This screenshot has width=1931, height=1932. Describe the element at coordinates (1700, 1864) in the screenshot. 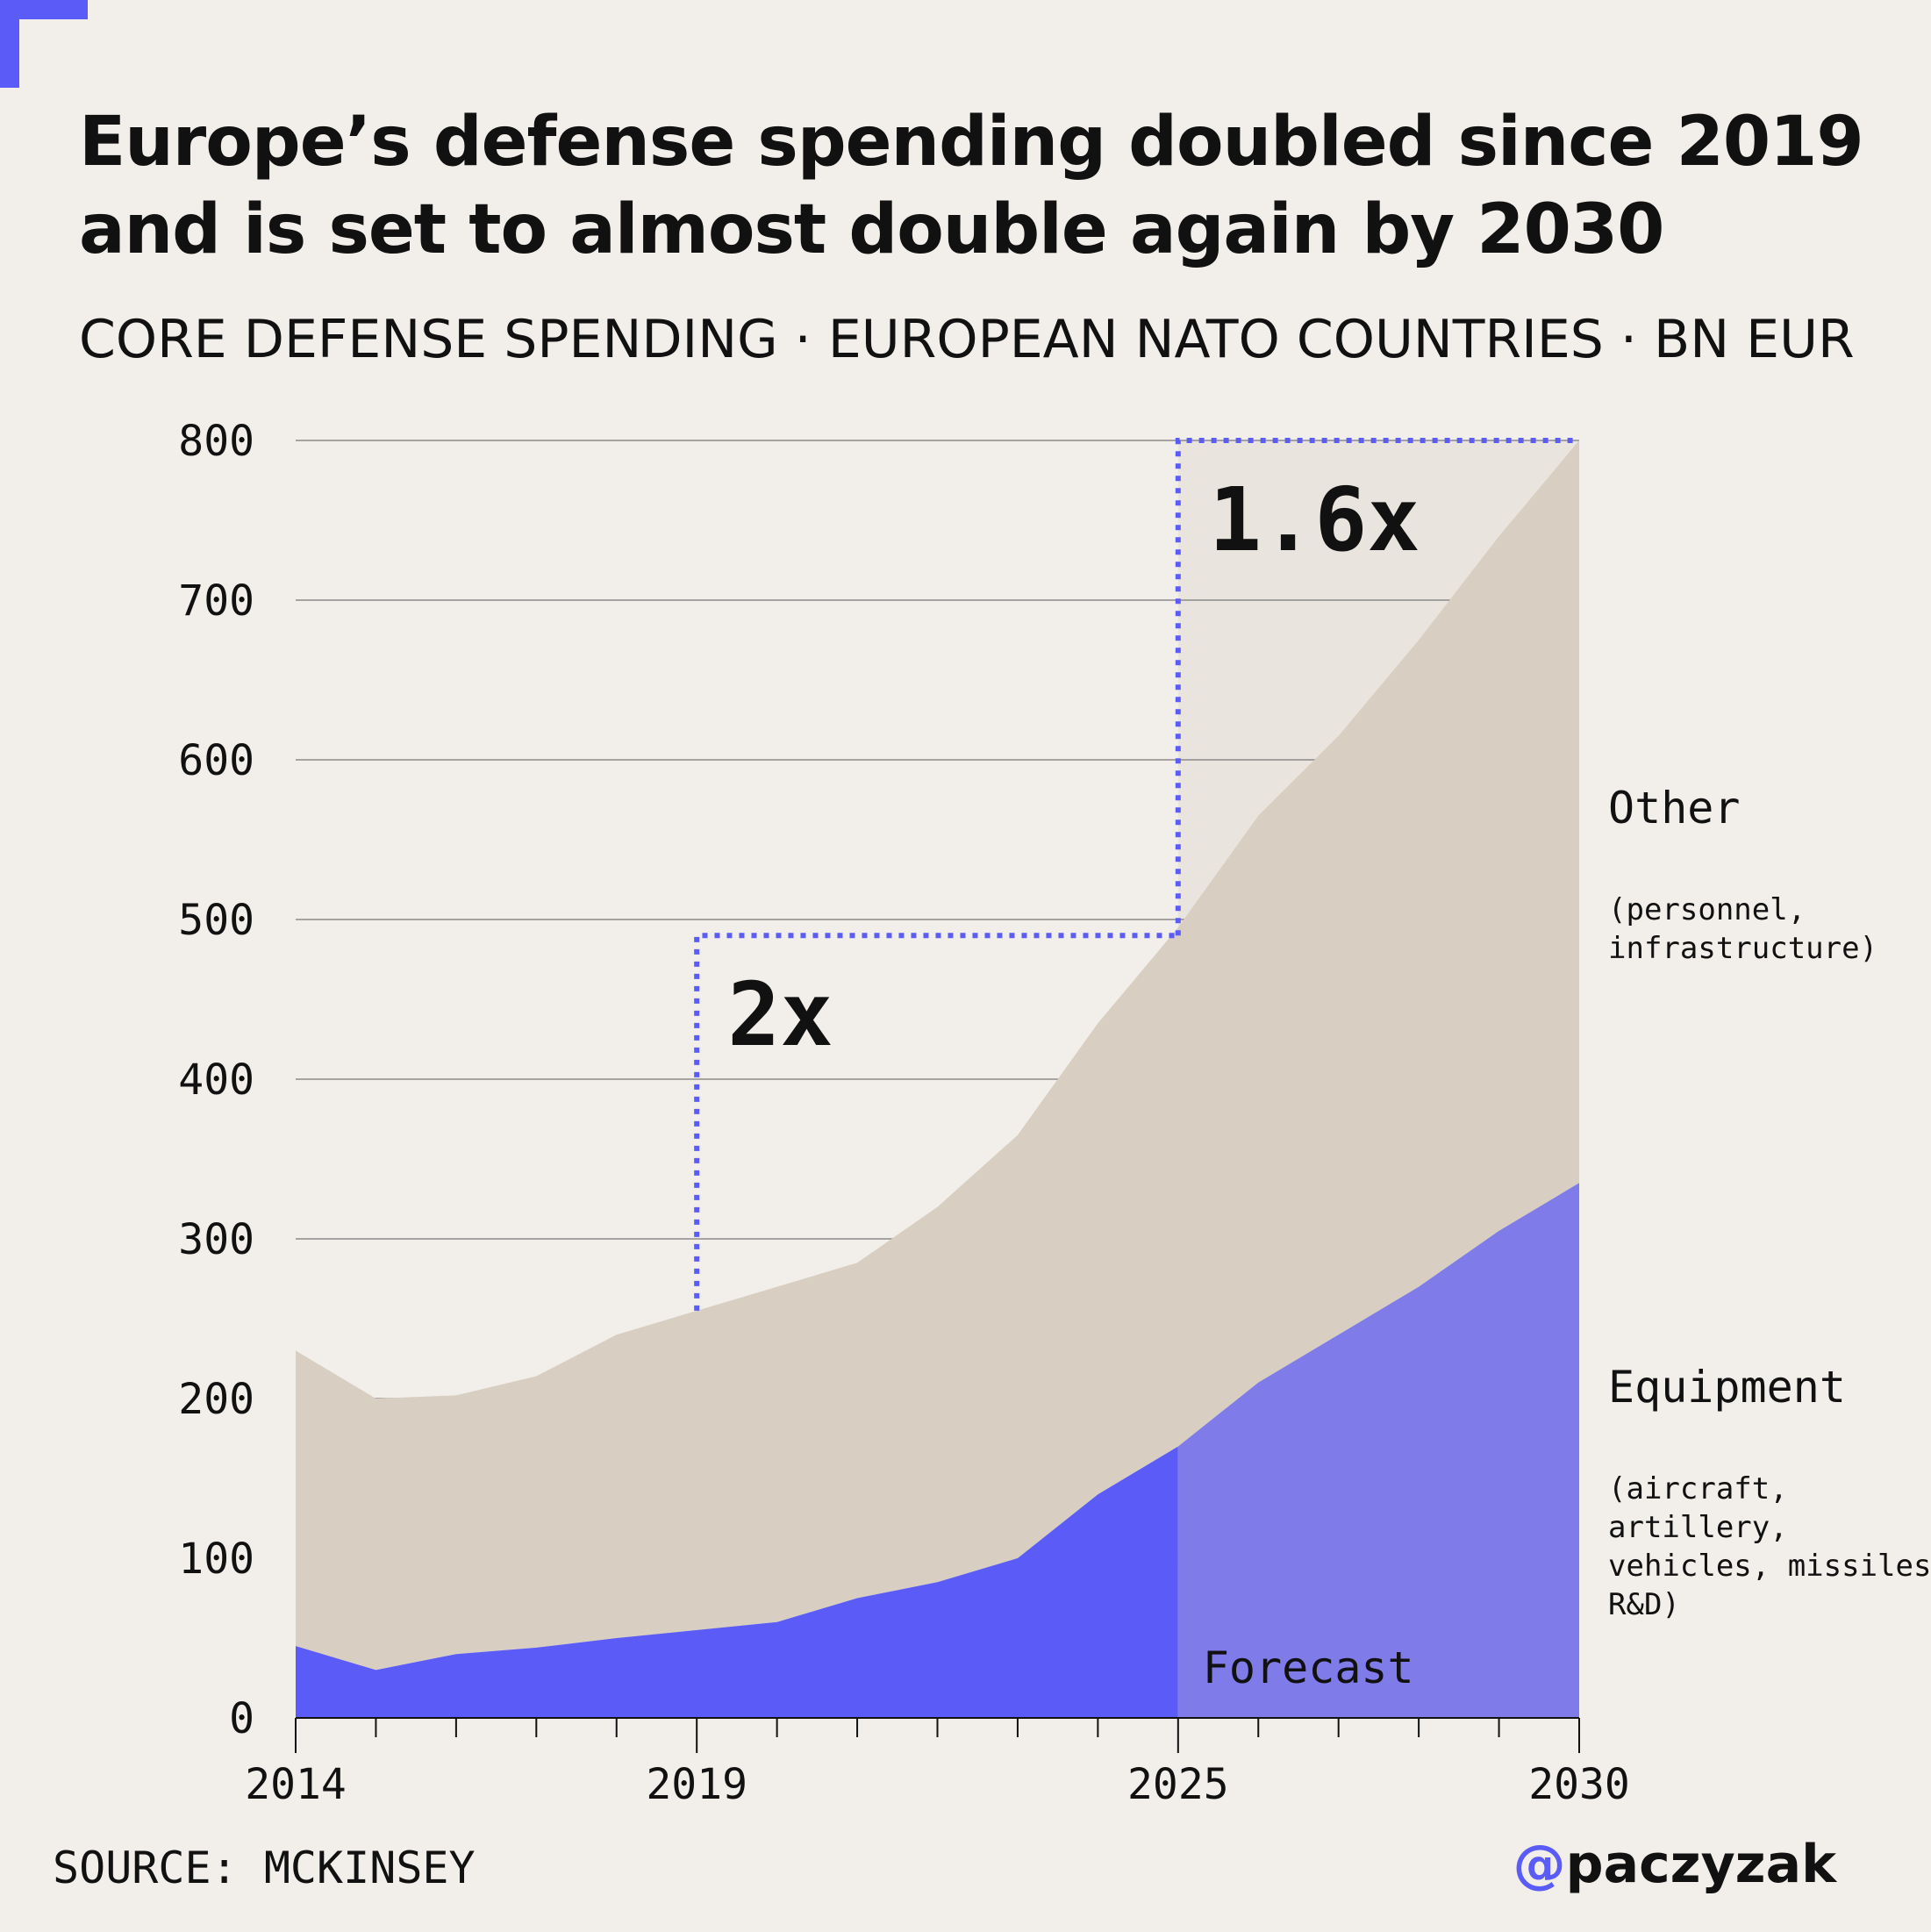

I see `handle-name: paczyzak` at that location.